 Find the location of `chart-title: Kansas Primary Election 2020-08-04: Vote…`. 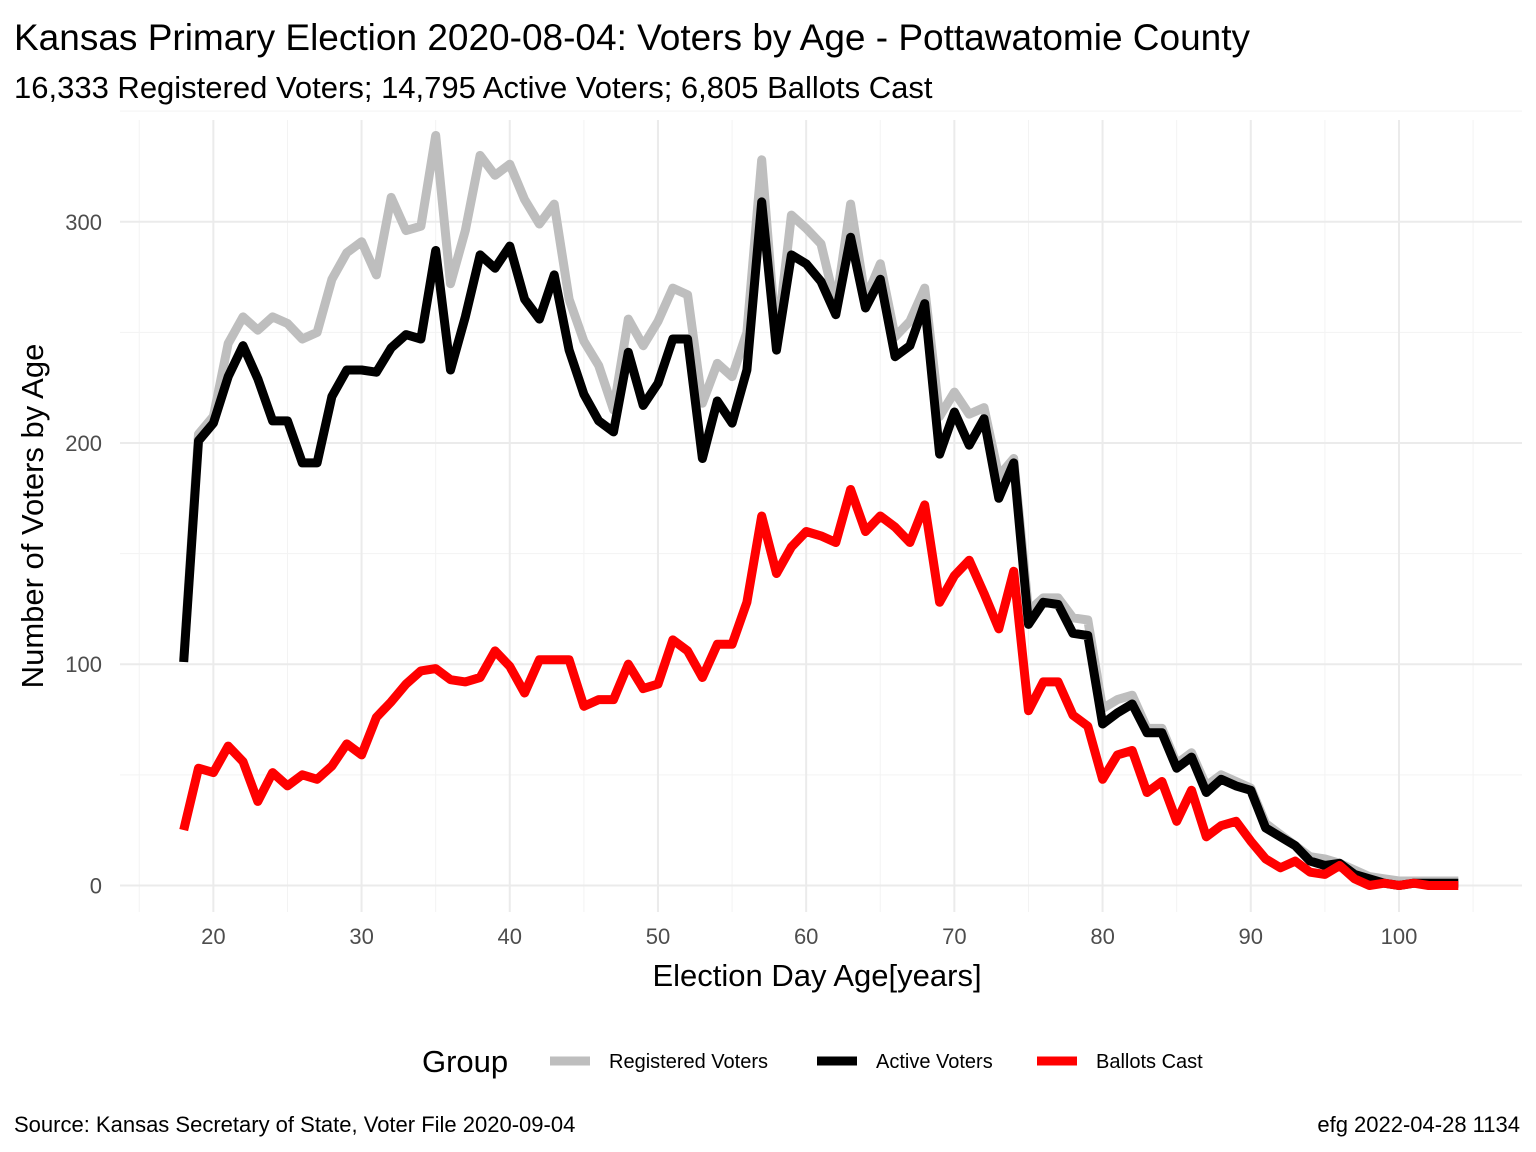

chart-title: Kansas Primary Election 2020-08-04: Vote… is located at coordinates (632, 37).